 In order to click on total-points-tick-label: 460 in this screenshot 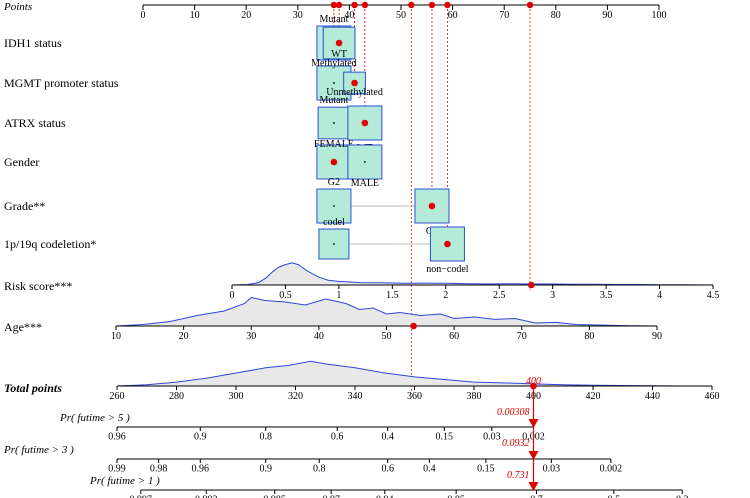, I will do `click(712, 396)`.